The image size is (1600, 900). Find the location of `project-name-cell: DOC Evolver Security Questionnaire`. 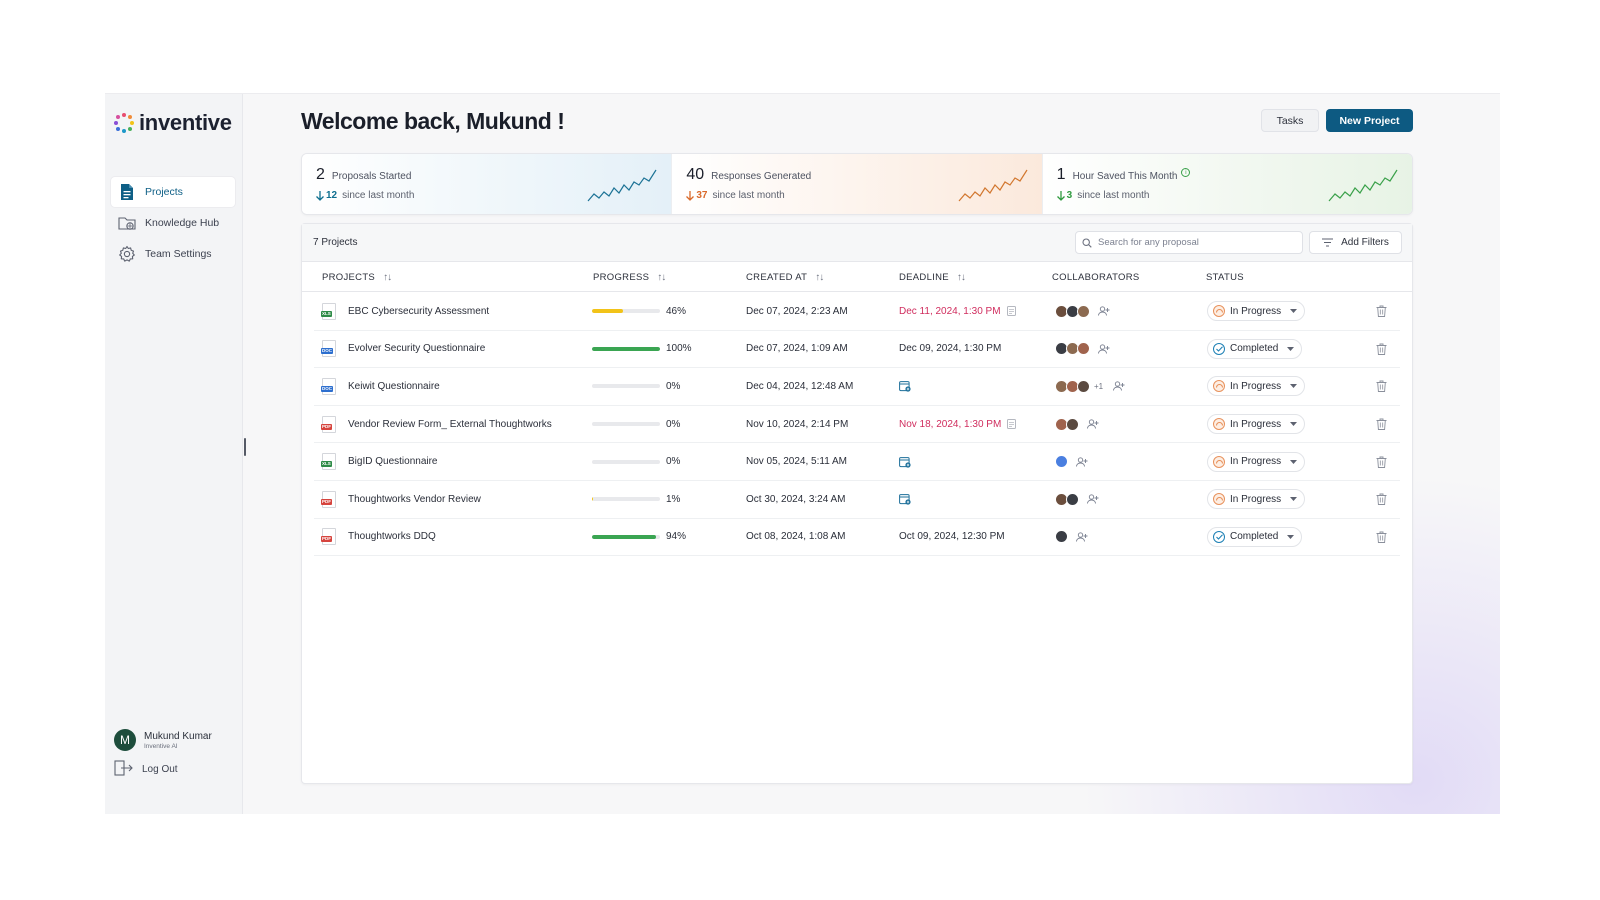

project-name-cell: DOC Evolver Security Questionnaire is located at coordinates (403, 349).